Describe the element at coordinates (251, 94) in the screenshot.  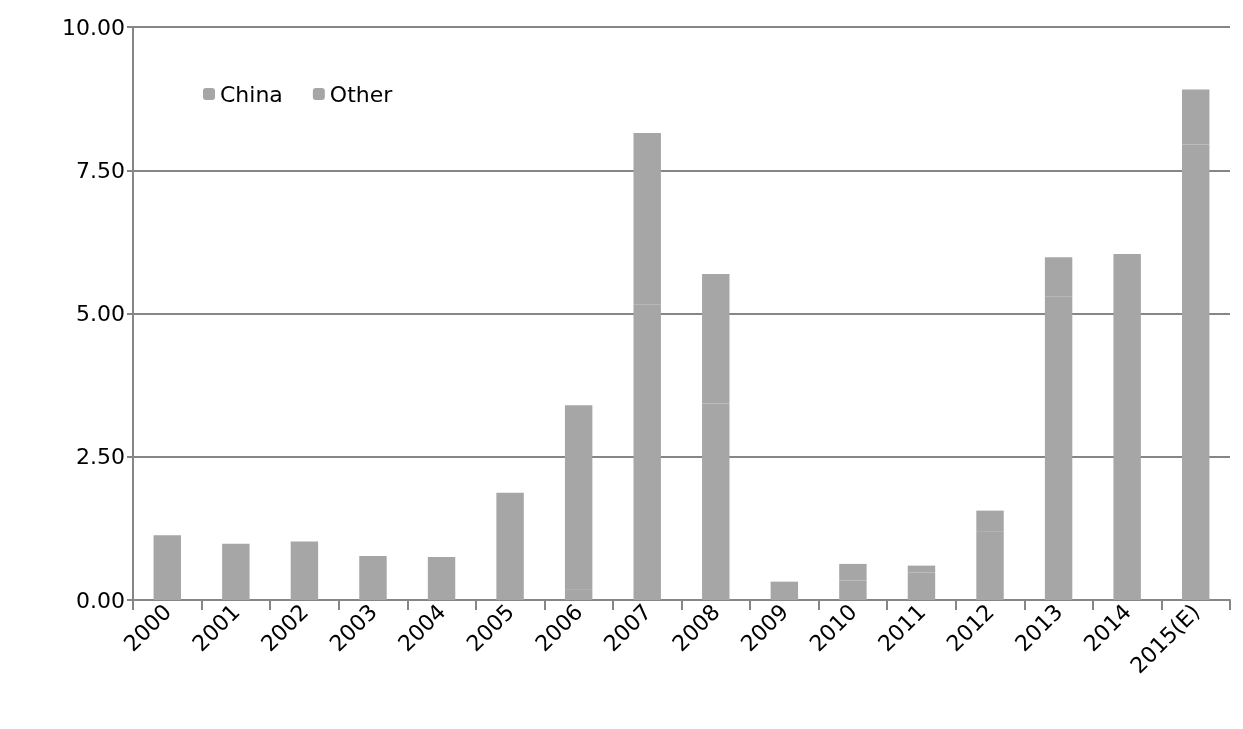
I see `legend-label: China` at that location.